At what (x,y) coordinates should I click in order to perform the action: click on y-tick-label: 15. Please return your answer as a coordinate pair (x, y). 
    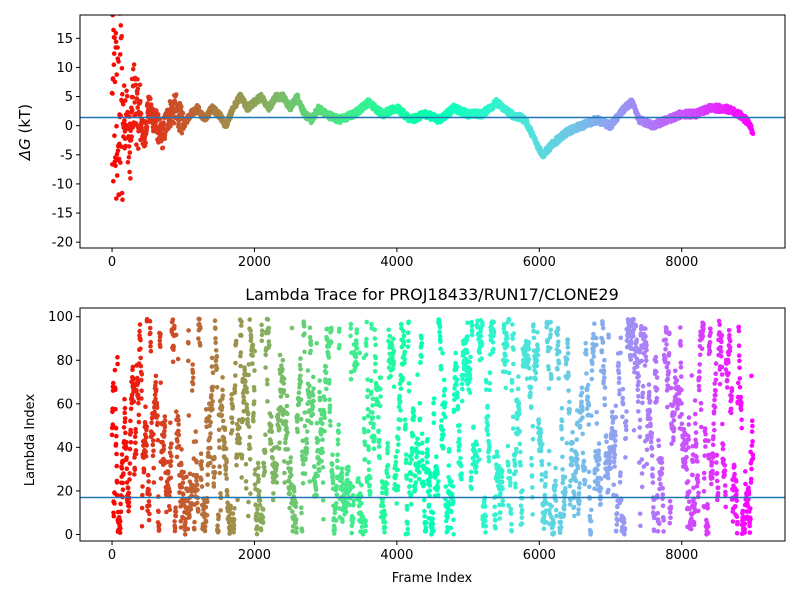
    Looking at the image, I should click on (64, 39).